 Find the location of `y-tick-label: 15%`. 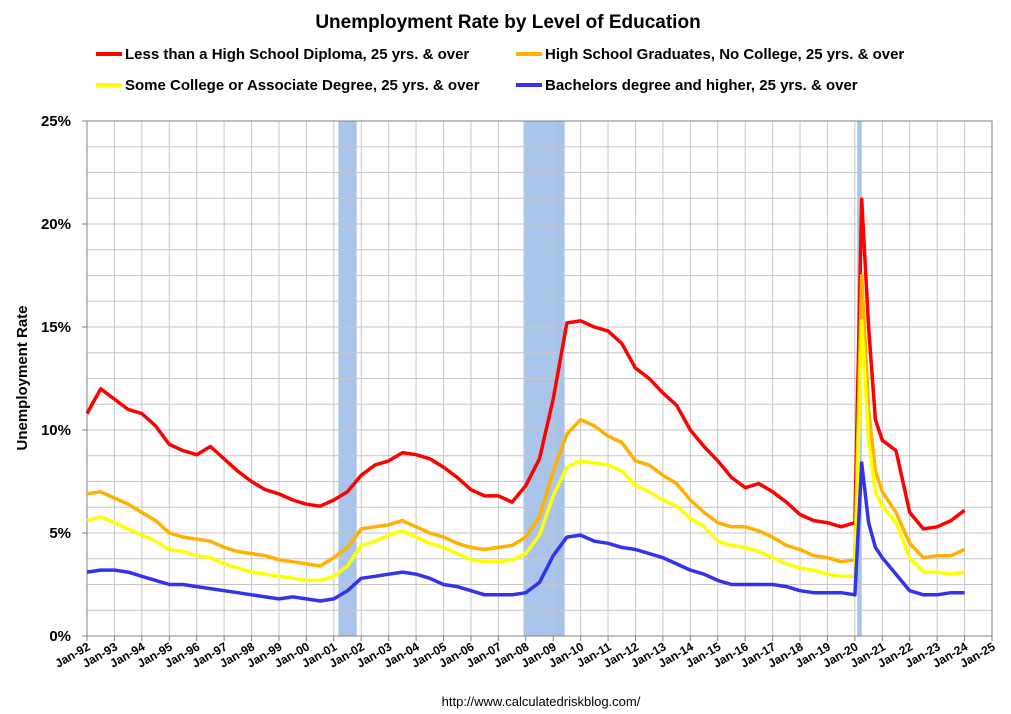

y-tick-label: 15% is located at coordinates (56, 327).